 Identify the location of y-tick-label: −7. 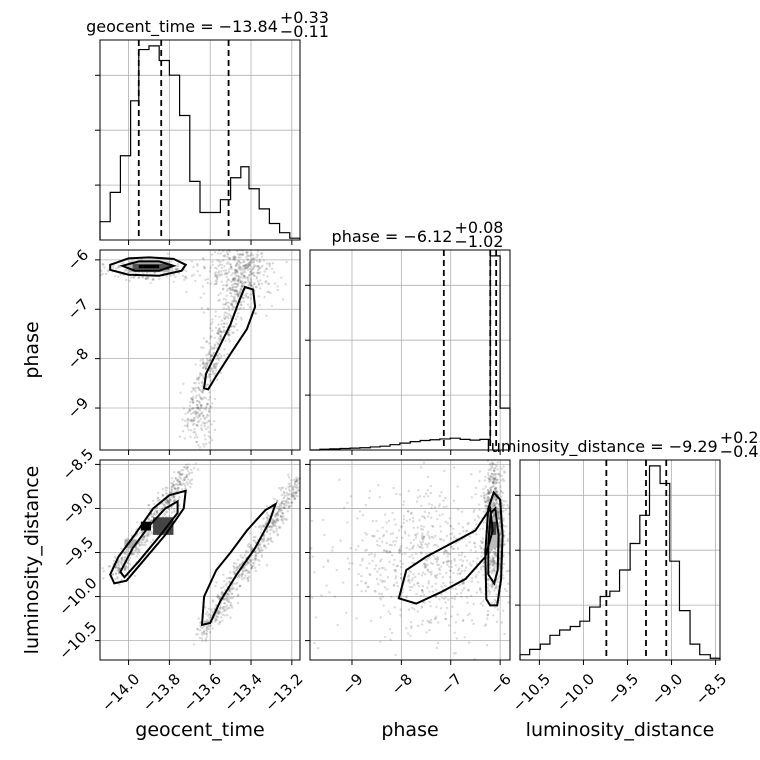
(78, 309).